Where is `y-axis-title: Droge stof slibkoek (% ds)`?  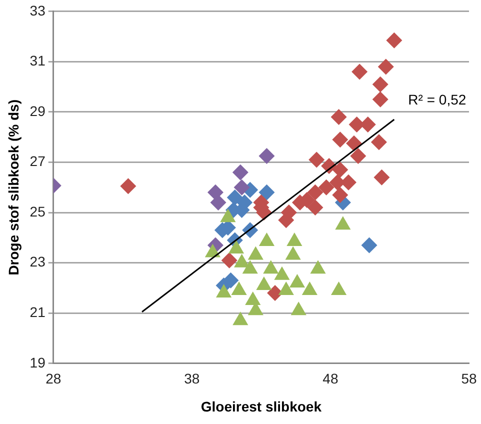 y-axis-title: Droge stof slibkoek (% ds) is located at coordinates (13, 187).